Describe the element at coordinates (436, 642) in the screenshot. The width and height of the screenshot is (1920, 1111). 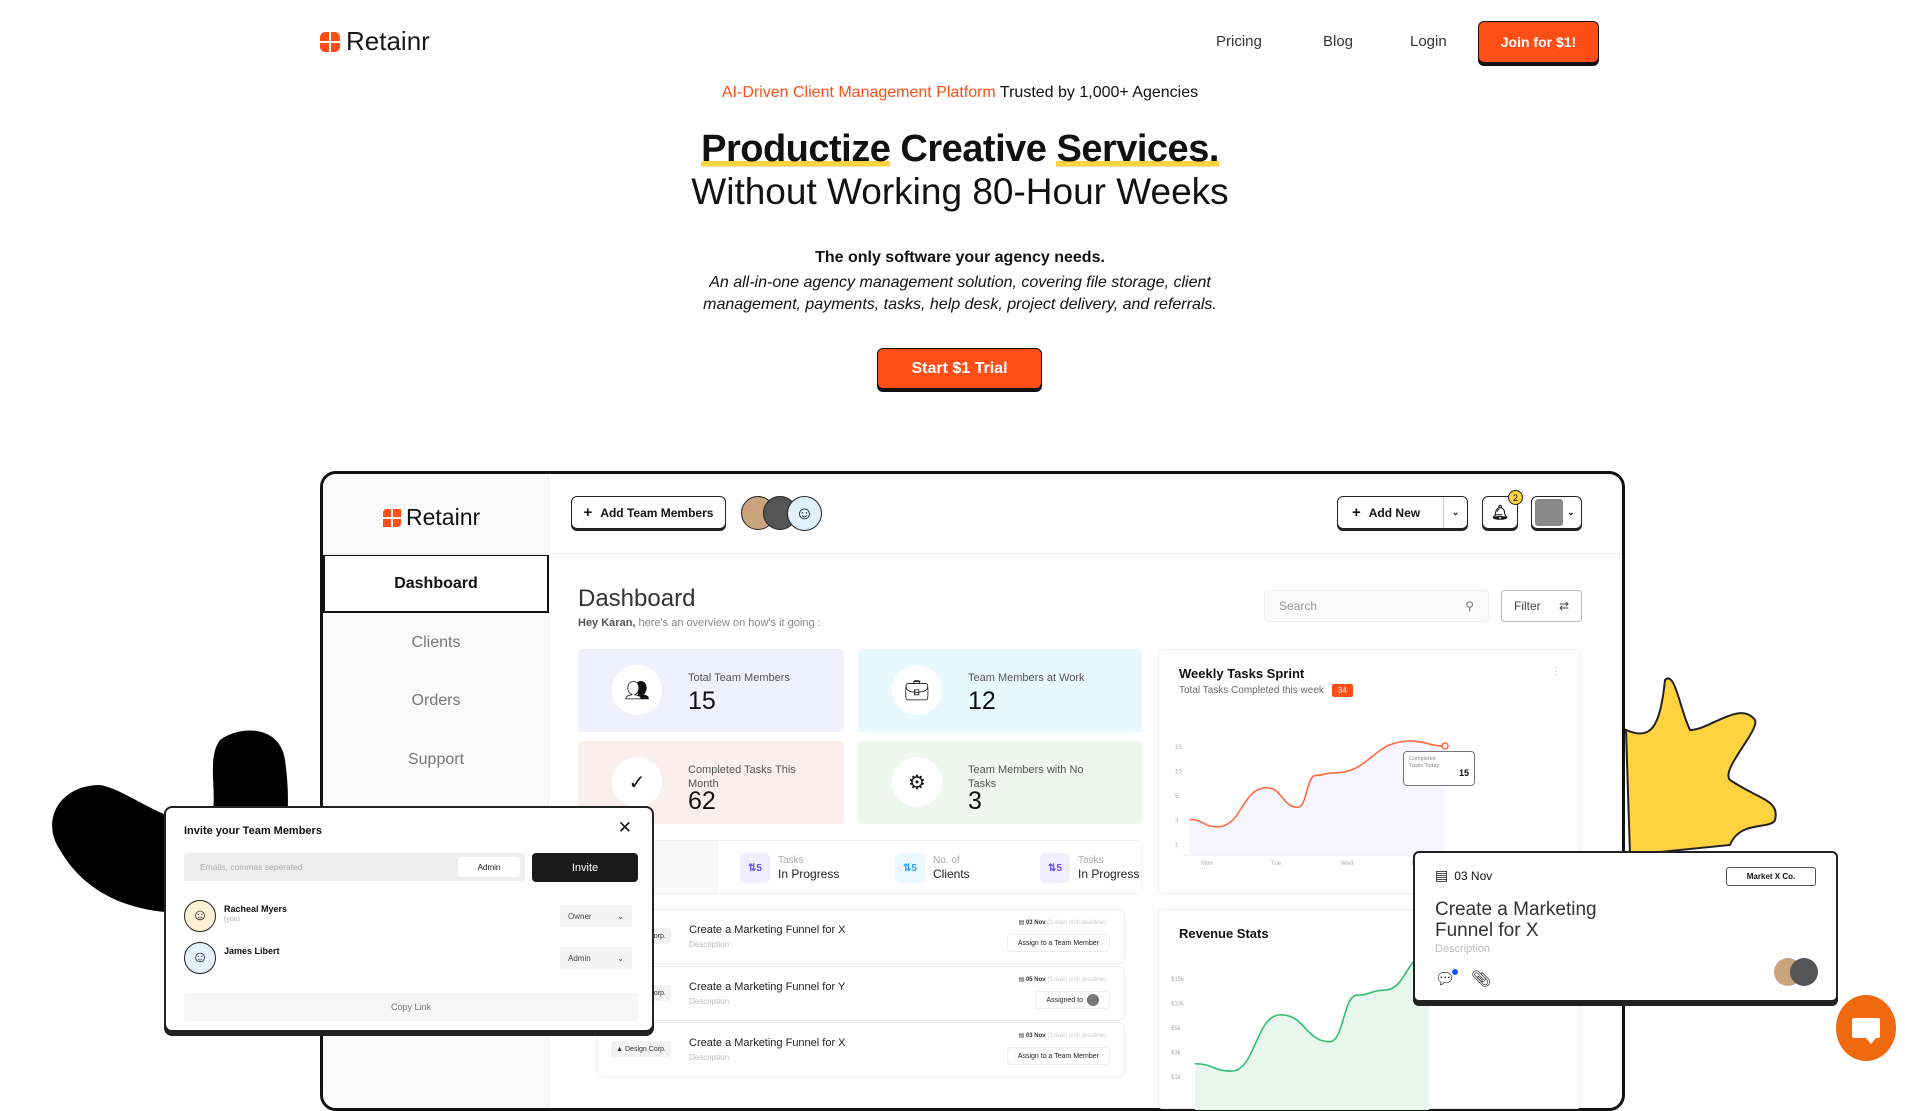
I see `sidebar-item-clients: Clients` at that location.